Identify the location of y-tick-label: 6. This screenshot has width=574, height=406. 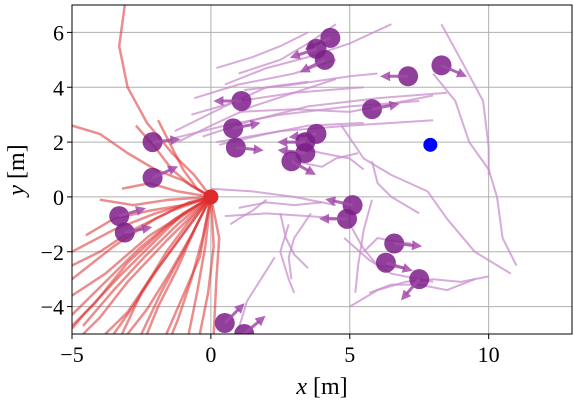
(58, 32).